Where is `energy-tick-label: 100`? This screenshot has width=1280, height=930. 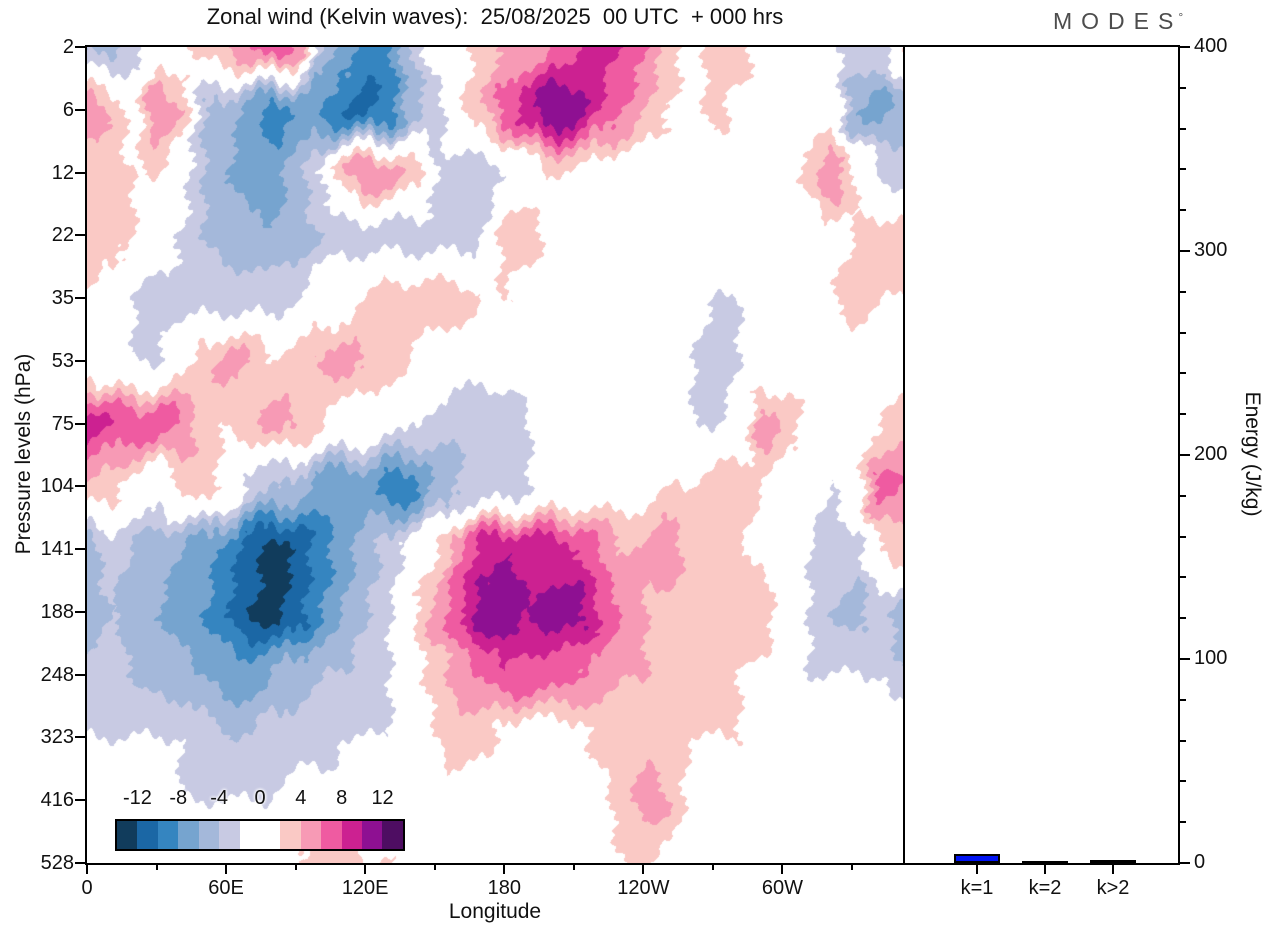
energy-tick-label: 100 is located at coordinates (1211, 658).